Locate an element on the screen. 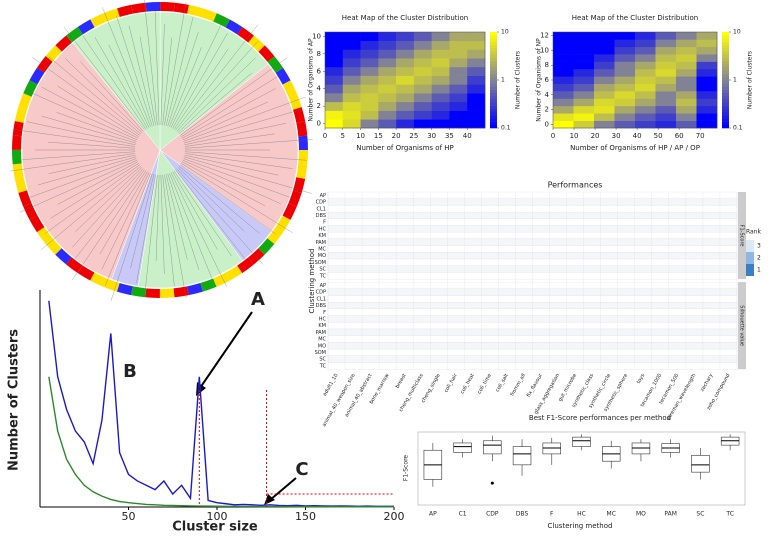 This screenshot has width=773, height=536. label: Number of Clusters is located at coordinates (14, 400).